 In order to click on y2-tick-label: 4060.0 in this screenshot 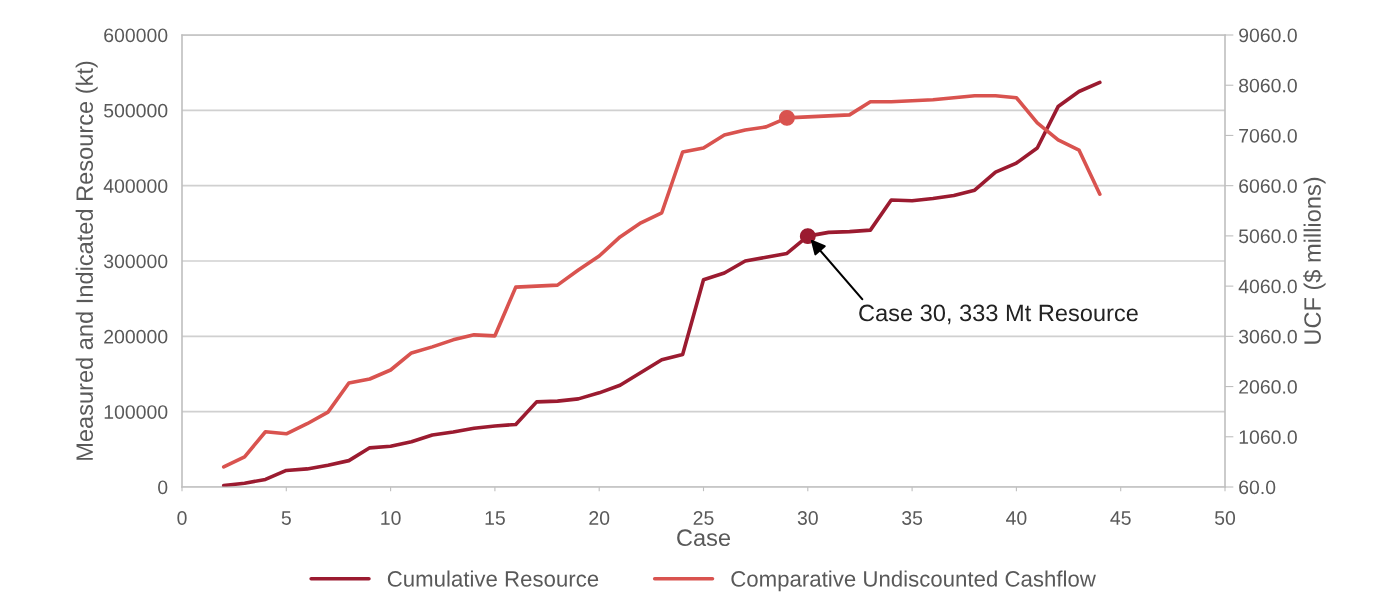, I will do `click(1267, 286)`.